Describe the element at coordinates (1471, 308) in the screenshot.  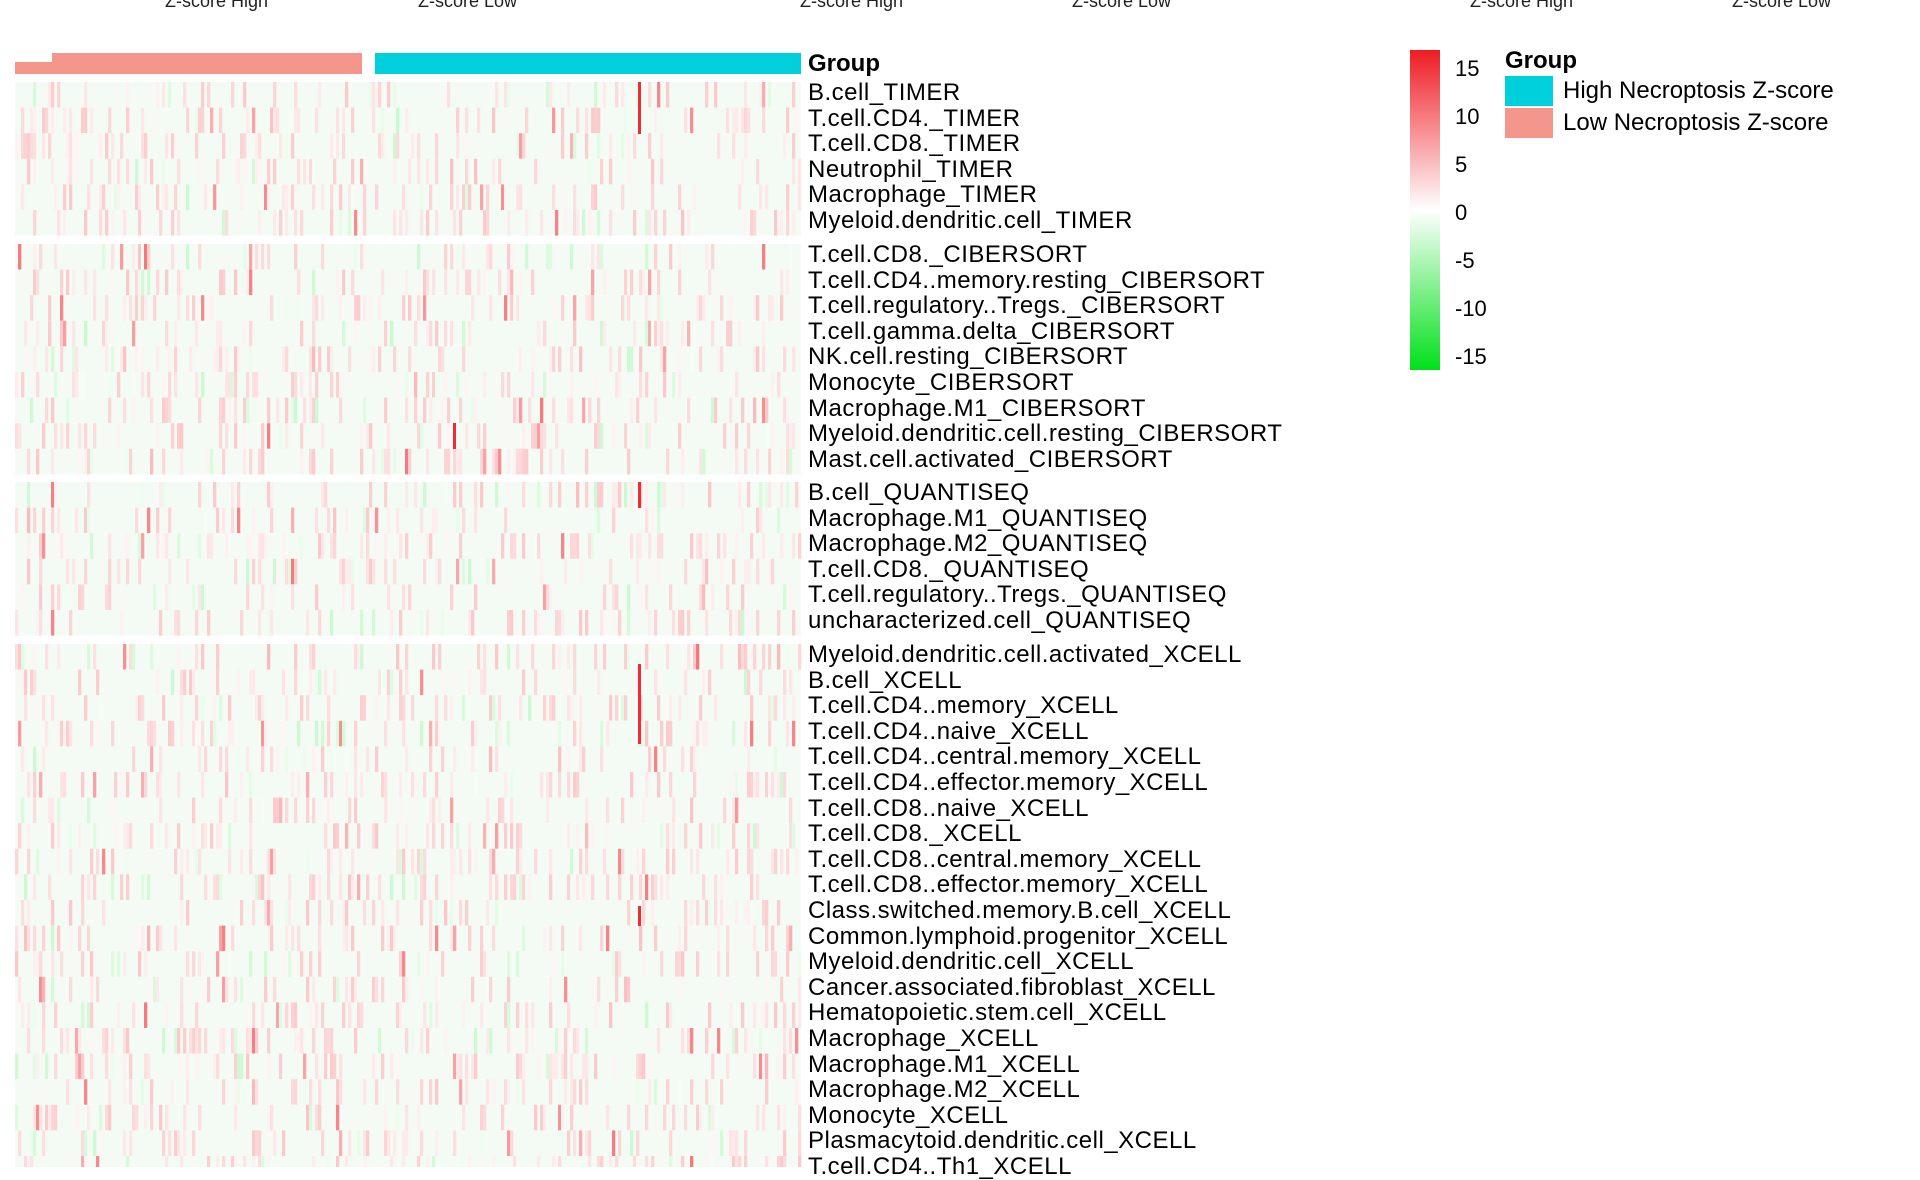
I see `colorbar-tick-label: -10` at that location.